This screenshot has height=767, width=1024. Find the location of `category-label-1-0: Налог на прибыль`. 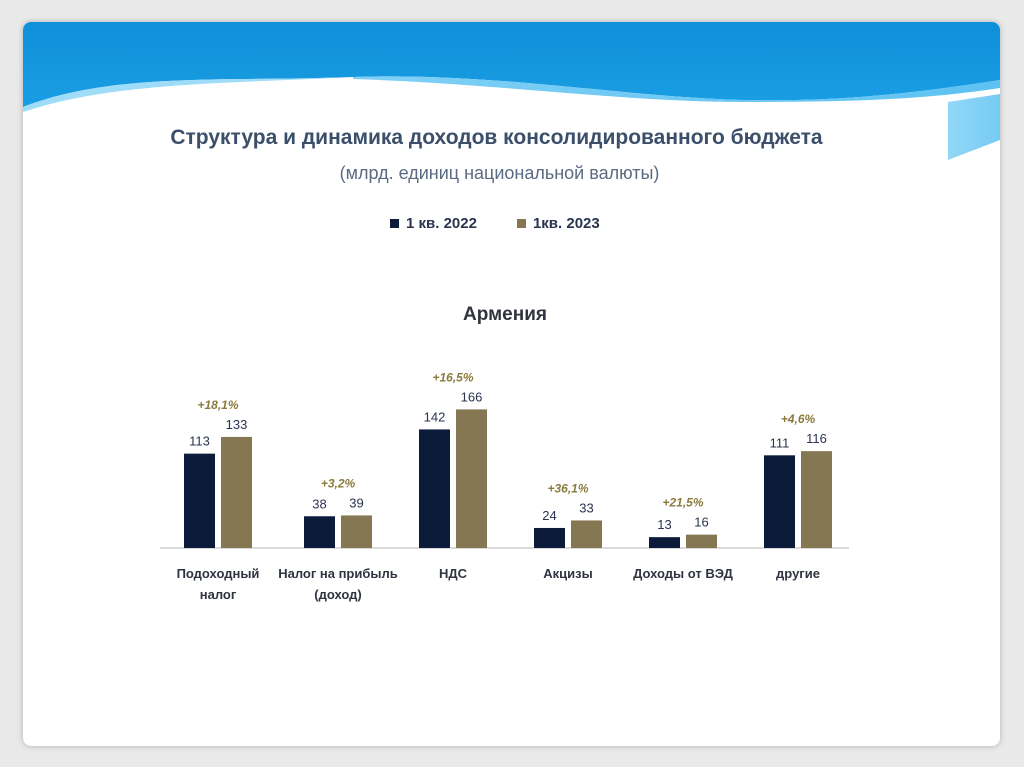

category-label-1-0: Налог на прибыль is located at coordinates (338, 573).